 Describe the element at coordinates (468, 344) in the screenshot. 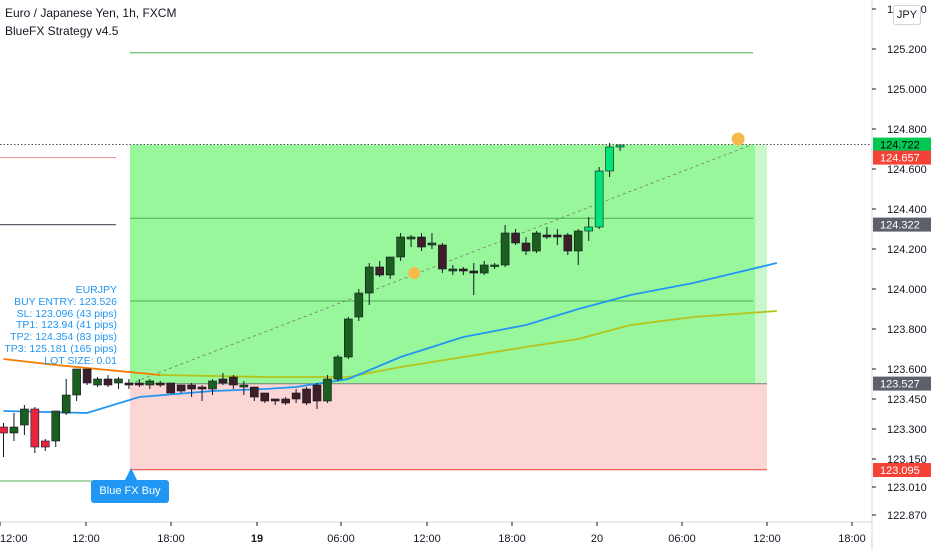

I see `slow-ma-line` at that location.